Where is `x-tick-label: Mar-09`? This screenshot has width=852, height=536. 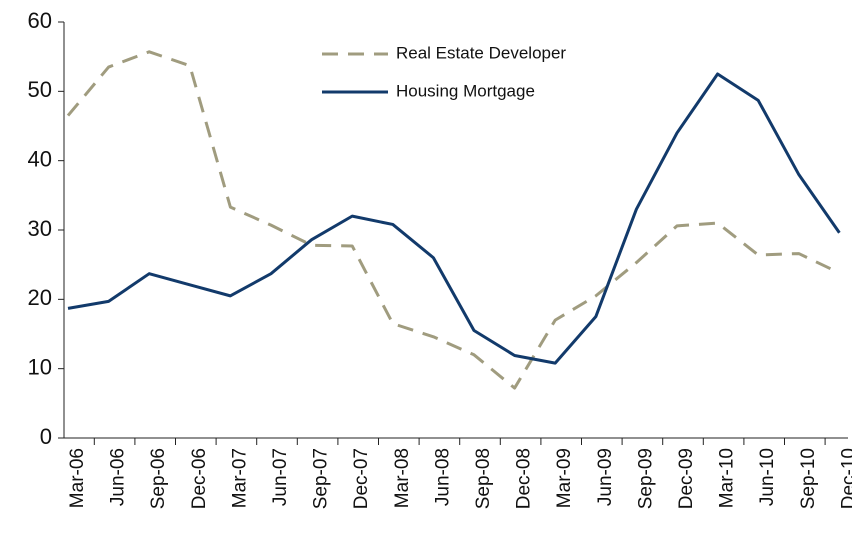 x-tick-label: Mar-09 is located at coordinates (564, 478).